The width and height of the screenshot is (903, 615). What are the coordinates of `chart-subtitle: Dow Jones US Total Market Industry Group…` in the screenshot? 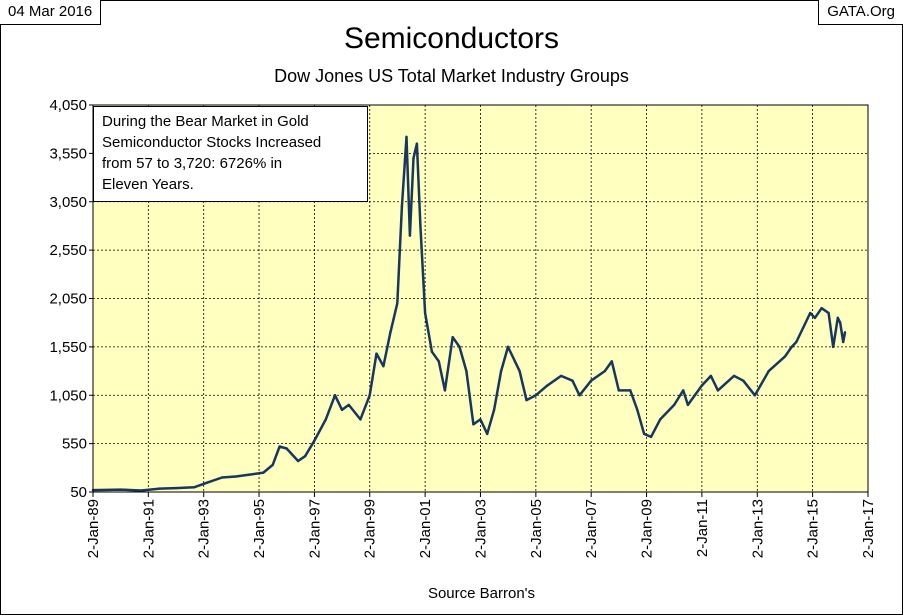 It's located at (451, 76).